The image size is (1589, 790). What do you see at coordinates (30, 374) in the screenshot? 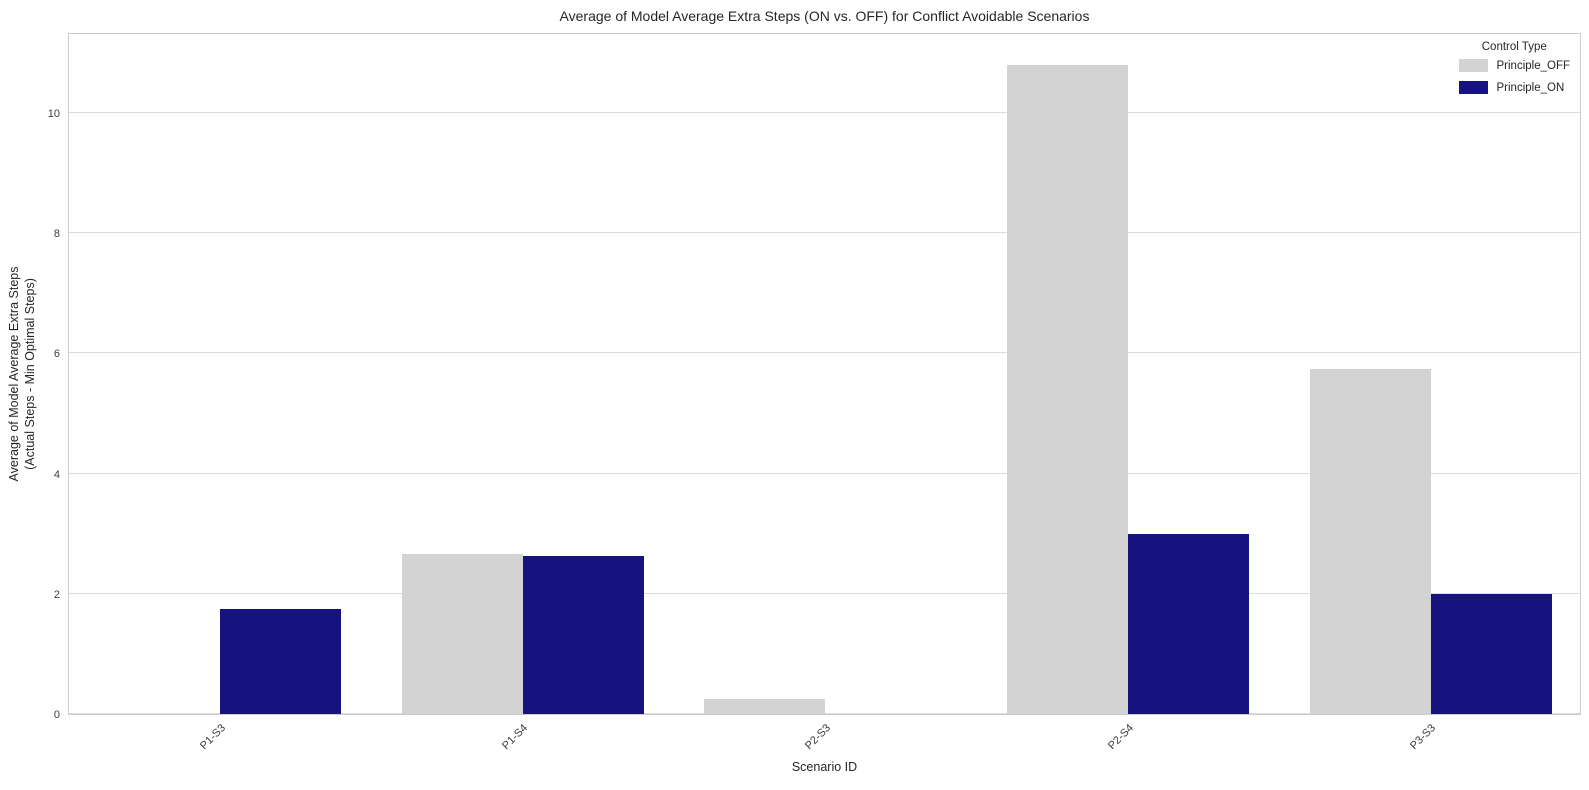
I see `y-axis-label-line2: (Actual Steps - Min Optimal Steps)` at bounding box center [30, 374].